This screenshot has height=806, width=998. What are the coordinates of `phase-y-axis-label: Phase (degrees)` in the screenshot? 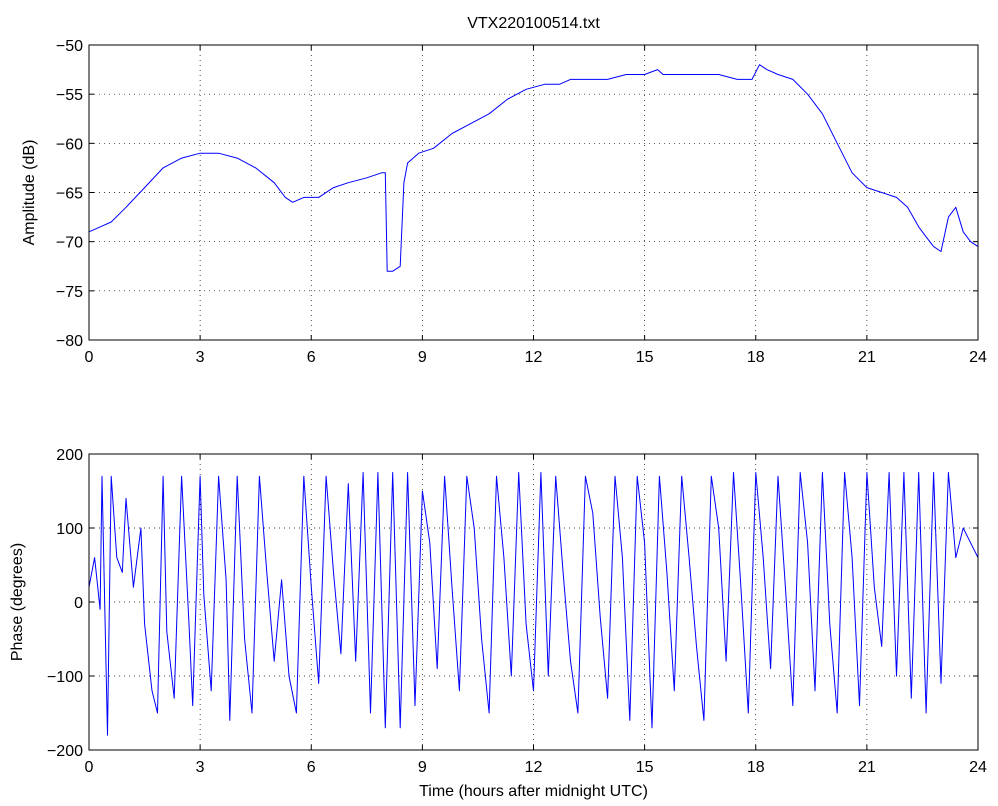 It's located at (17, 602).